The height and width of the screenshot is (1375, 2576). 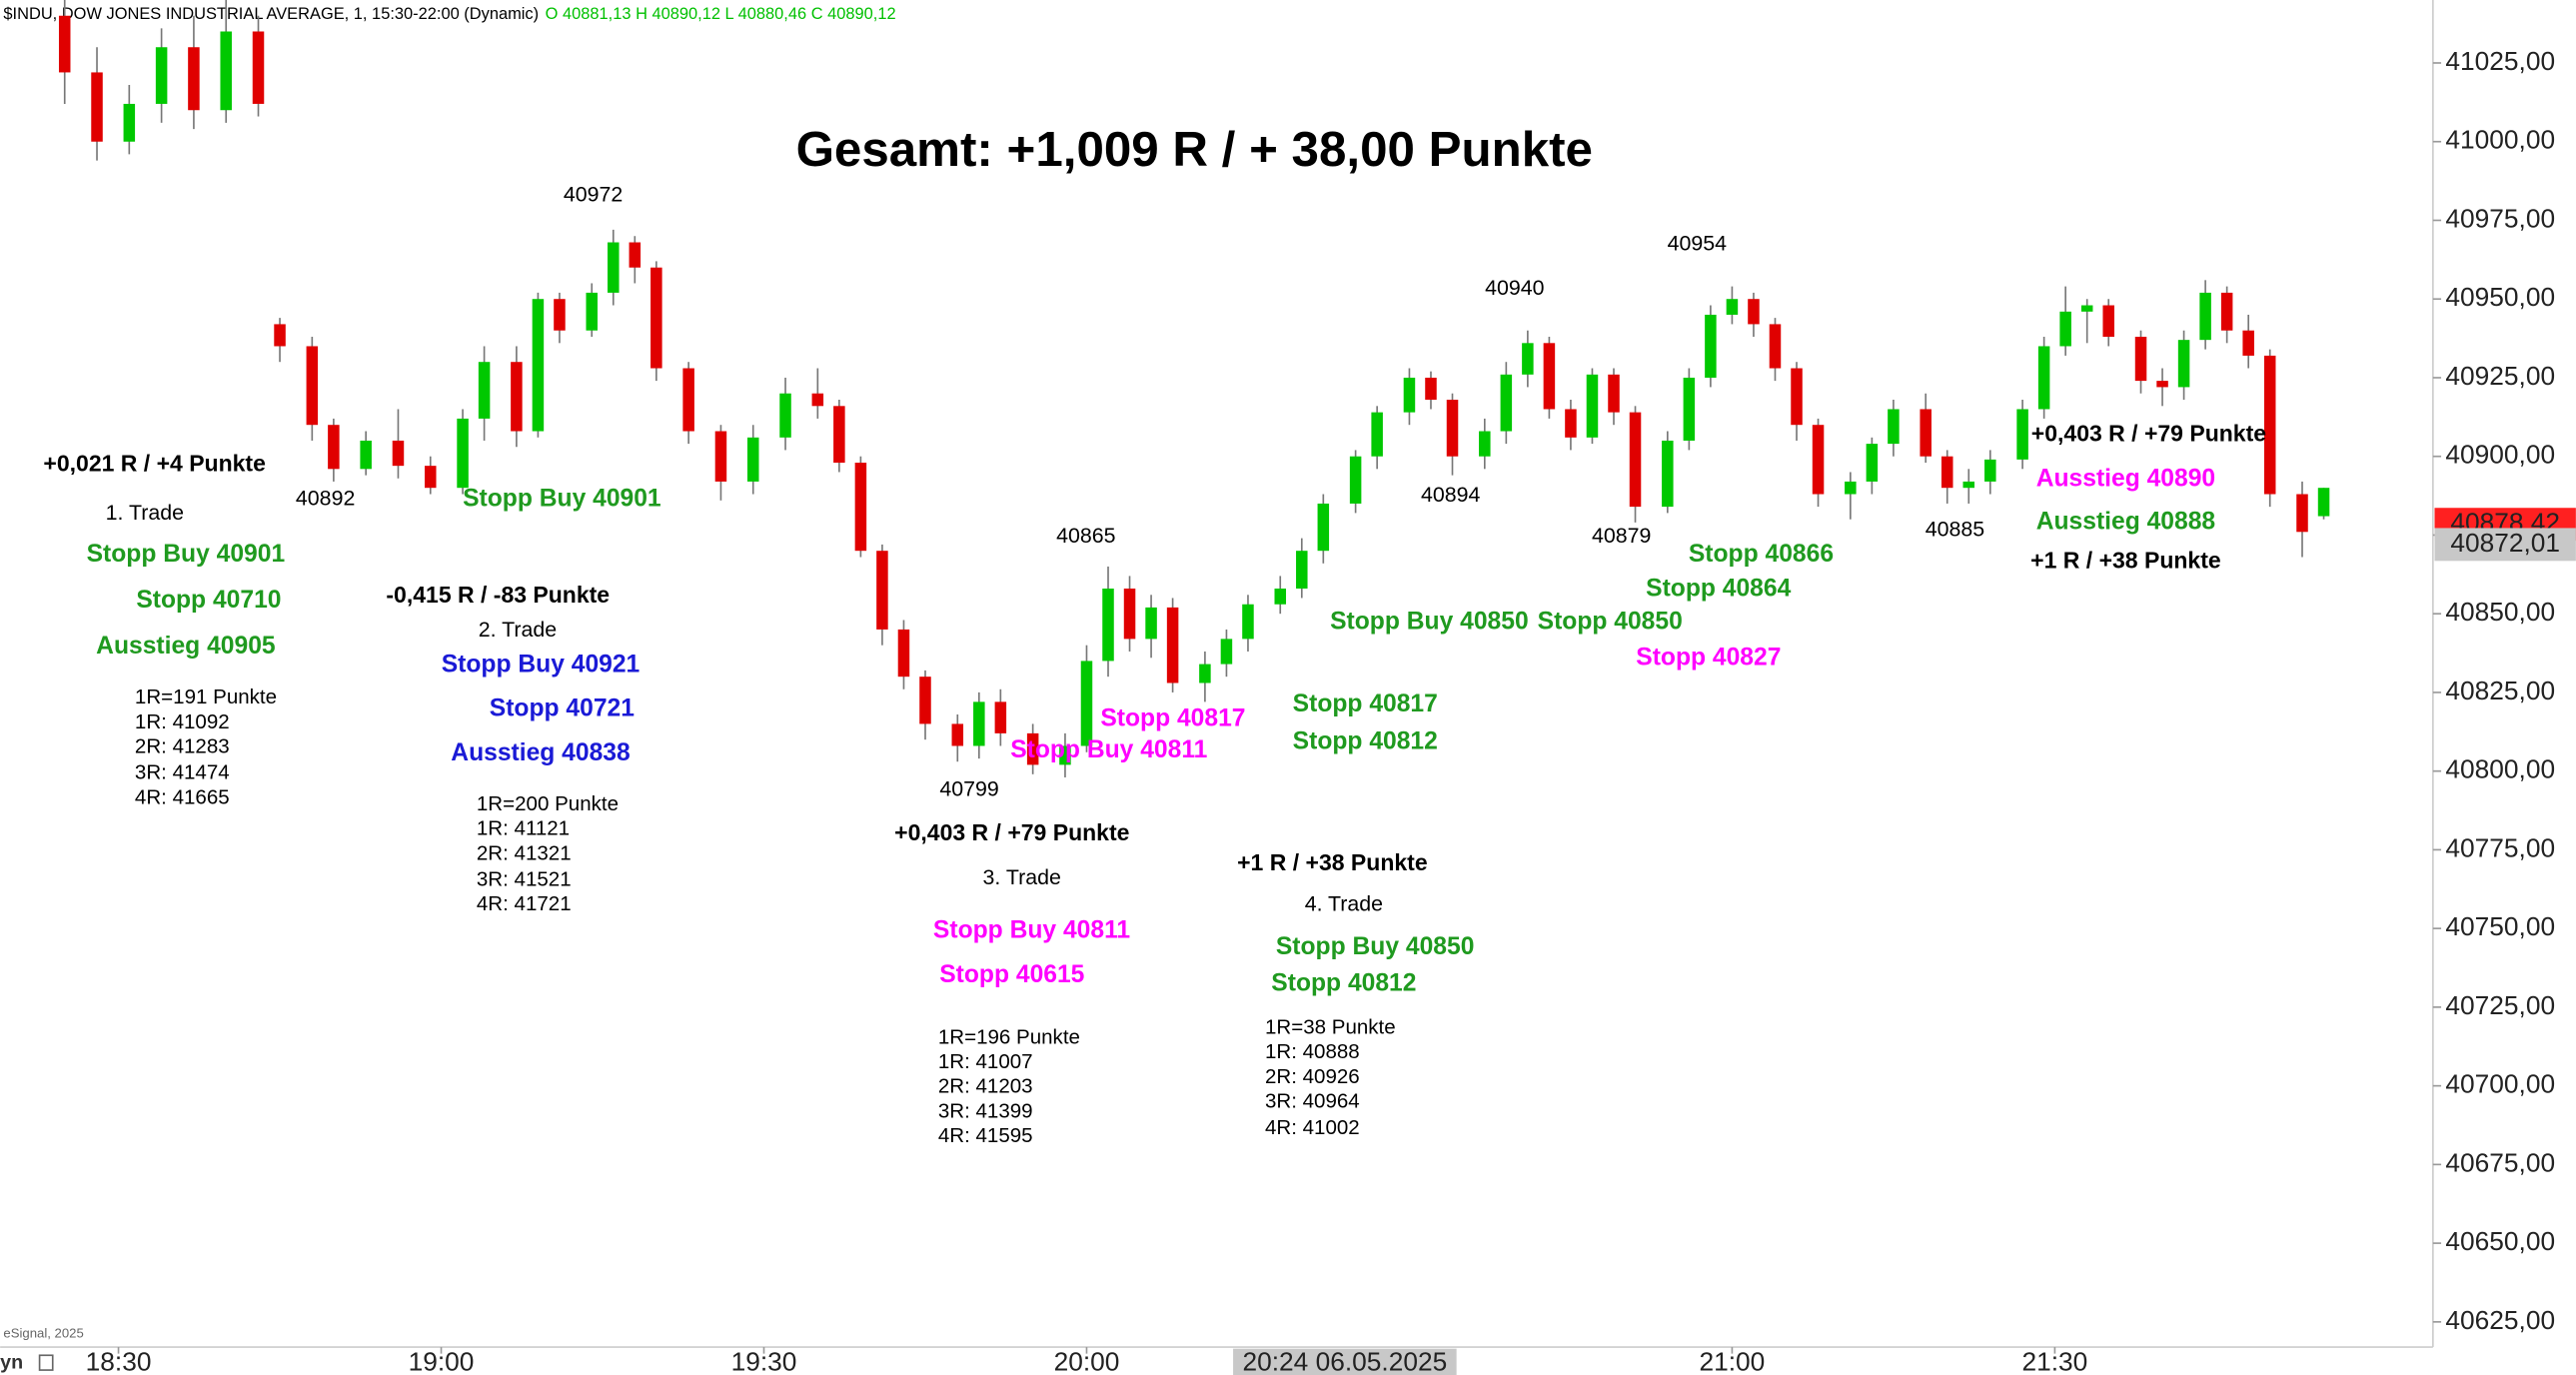 What do you see at coordinates (206, 697) in the screenshot?
I see `annotation: 1R=191 Punkte` at bounding box center [206, 697].